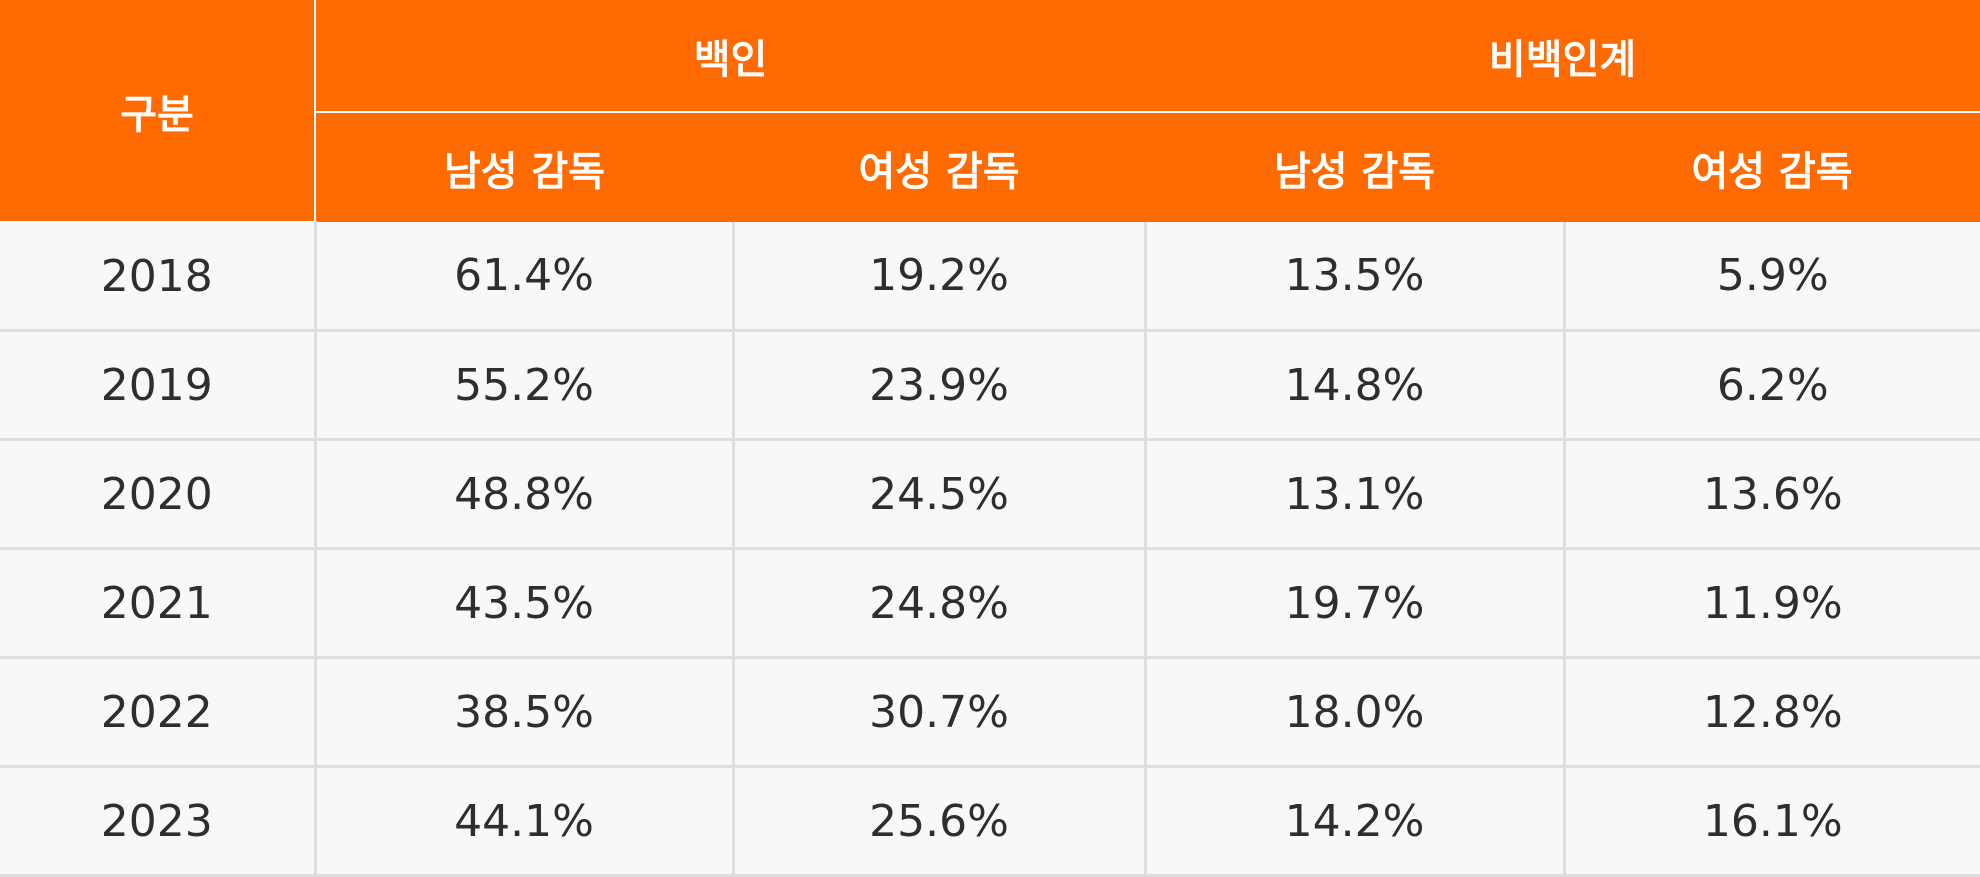  What do you see at coordinates (524, 385) in the screenshot?
I see `value-cell: 55.2%` at bounding box center [524, 385].